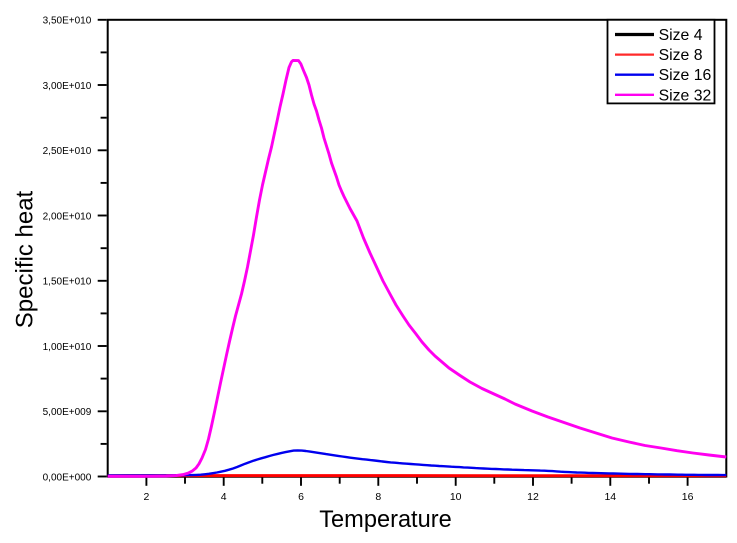  What do you see at coordinates (25, 259) in the screenshot?
I see `svg-text: Specific heat` at bounding box center [25, 259].